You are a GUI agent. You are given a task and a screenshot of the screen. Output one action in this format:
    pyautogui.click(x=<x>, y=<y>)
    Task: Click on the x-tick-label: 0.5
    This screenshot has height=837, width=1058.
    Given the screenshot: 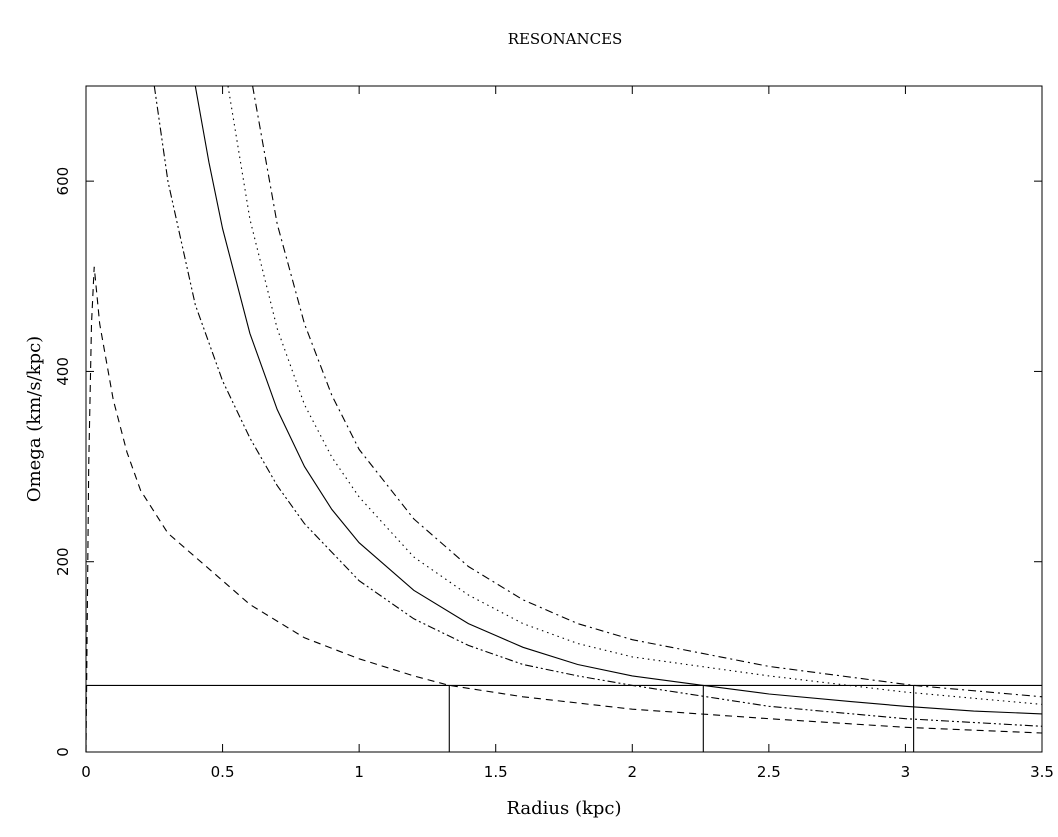 What is the action you would take?
    pyautogui.click(x=223, y=772)
    